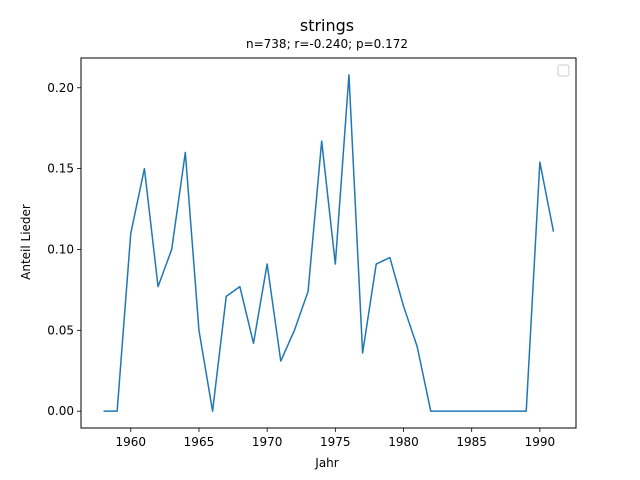 The image size is (640, 480). What do you see at coordinates (540, 442) in the screenshot?
I see `x-tick-label: 1990` at bounding box center [540, 442].